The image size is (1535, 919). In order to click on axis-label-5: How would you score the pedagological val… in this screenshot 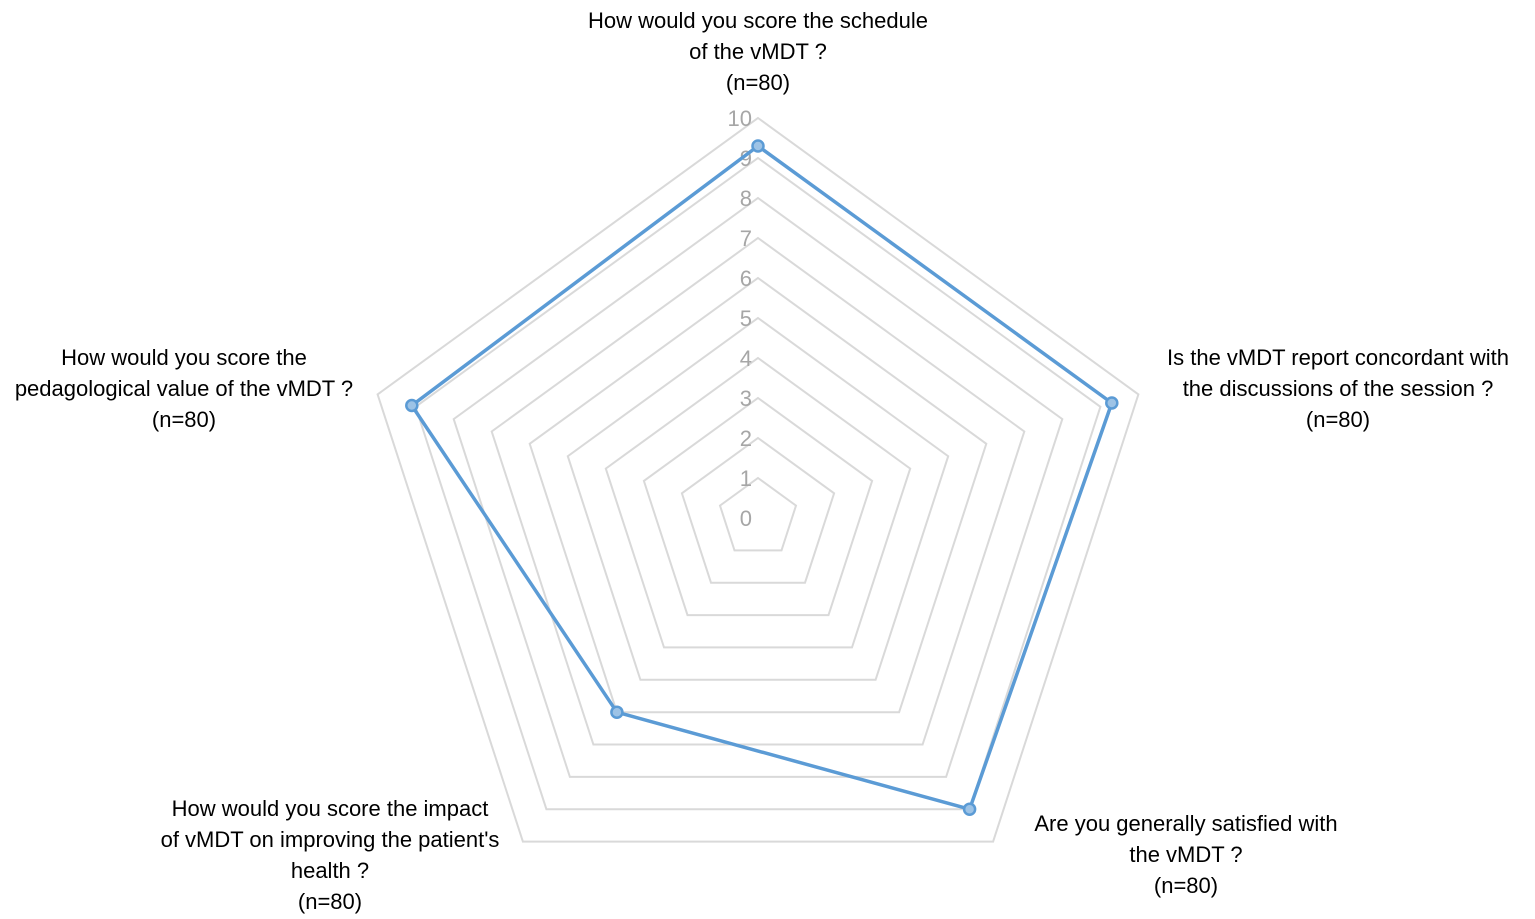, I will do `click(184, 388)`.